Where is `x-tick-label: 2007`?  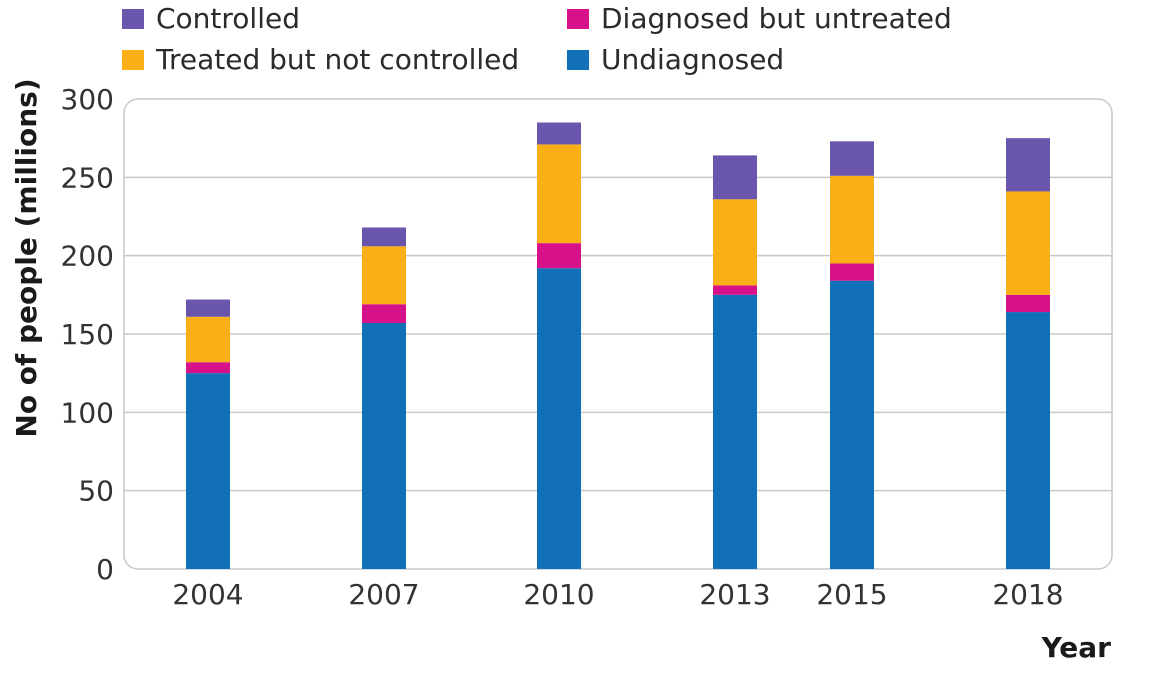 x-tick-label: 2007 is located at coordinates (383, 594).